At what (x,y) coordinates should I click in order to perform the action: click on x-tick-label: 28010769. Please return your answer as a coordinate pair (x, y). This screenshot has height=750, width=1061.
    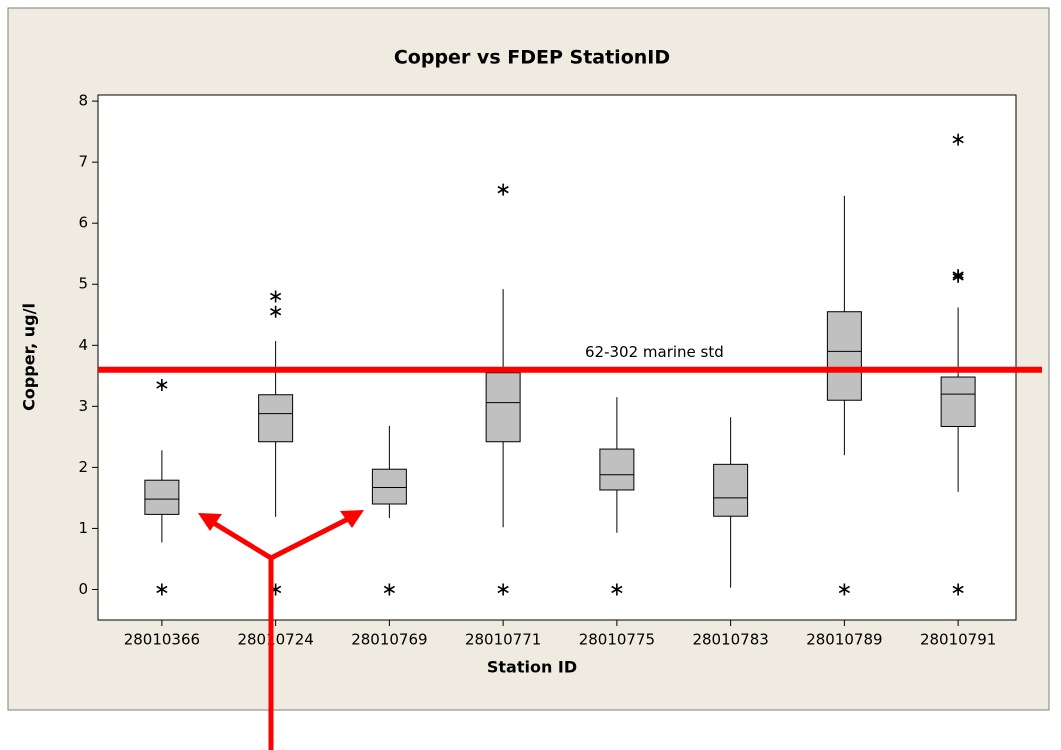
    Looking at the image, I should click on (389, 640).